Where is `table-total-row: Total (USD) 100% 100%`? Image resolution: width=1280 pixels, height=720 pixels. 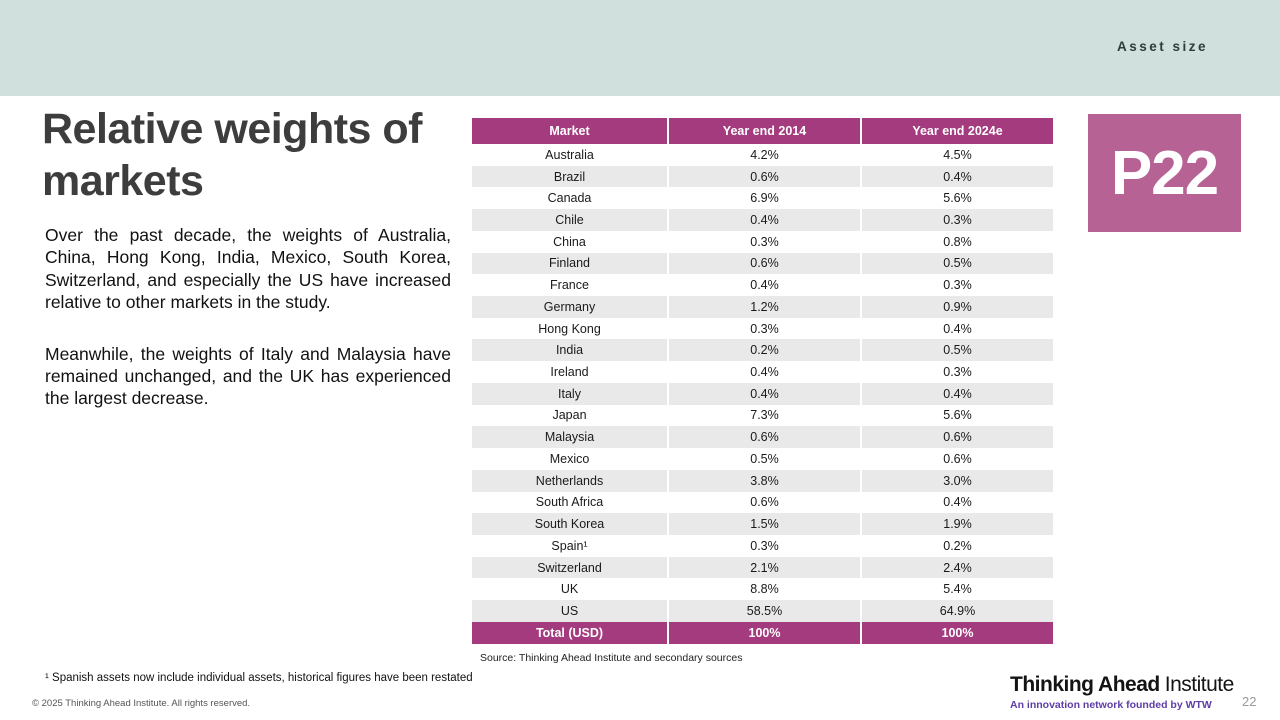
table-total-row: Total (USD) 100% 100% is located at coordinates (762, 632).